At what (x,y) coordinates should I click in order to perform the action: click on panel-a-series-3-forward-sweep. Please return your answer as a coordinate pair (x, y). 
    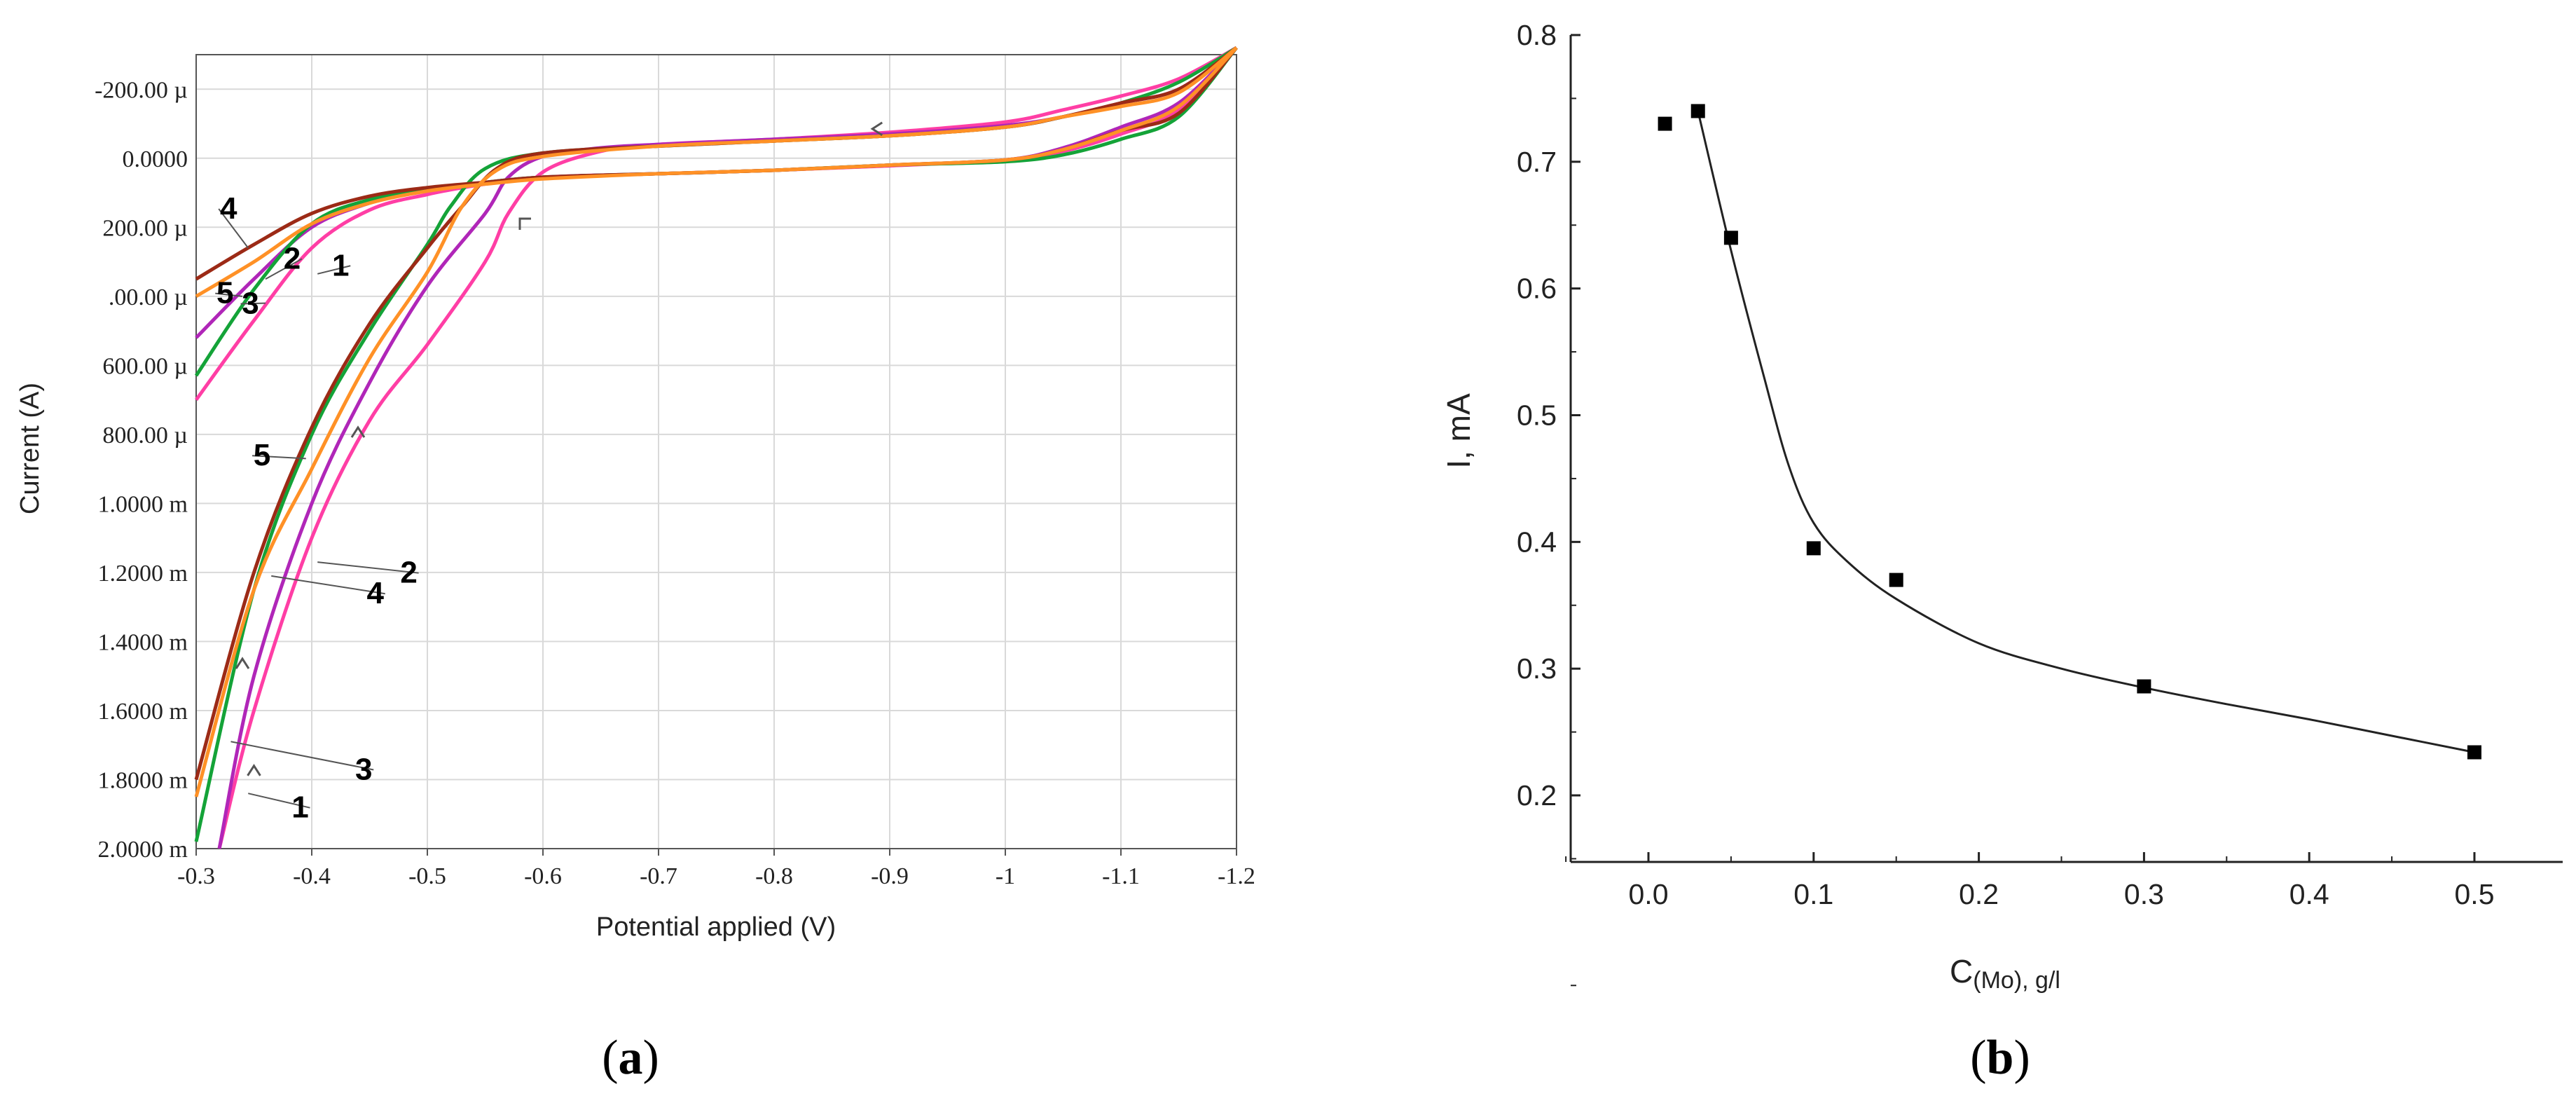
    Looking at the image, I should click on (716, 211).